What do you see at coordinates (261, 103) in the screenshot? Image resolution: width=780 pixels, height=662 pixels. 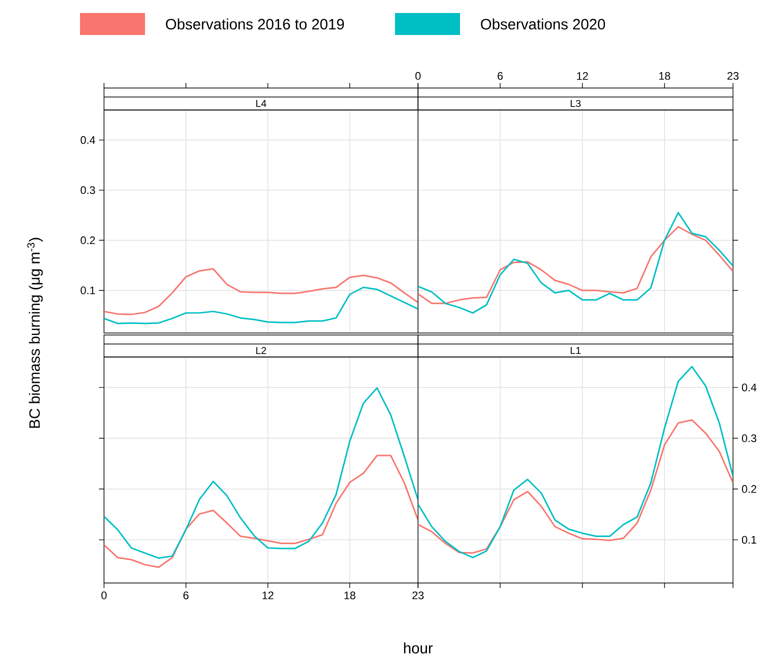 I see `chart-title: L4` at bounding box center [261, 103].